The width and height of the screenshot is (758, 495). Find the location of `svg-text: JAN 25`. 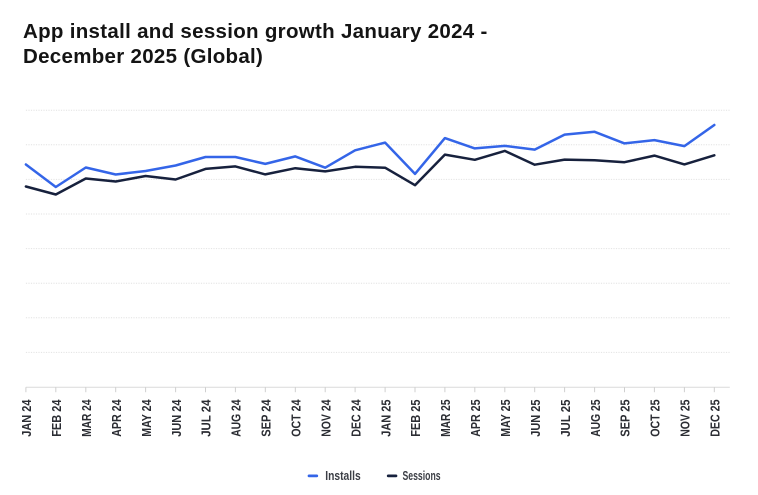

svg-text: JAN 25 is located at coordinates (385, 418).